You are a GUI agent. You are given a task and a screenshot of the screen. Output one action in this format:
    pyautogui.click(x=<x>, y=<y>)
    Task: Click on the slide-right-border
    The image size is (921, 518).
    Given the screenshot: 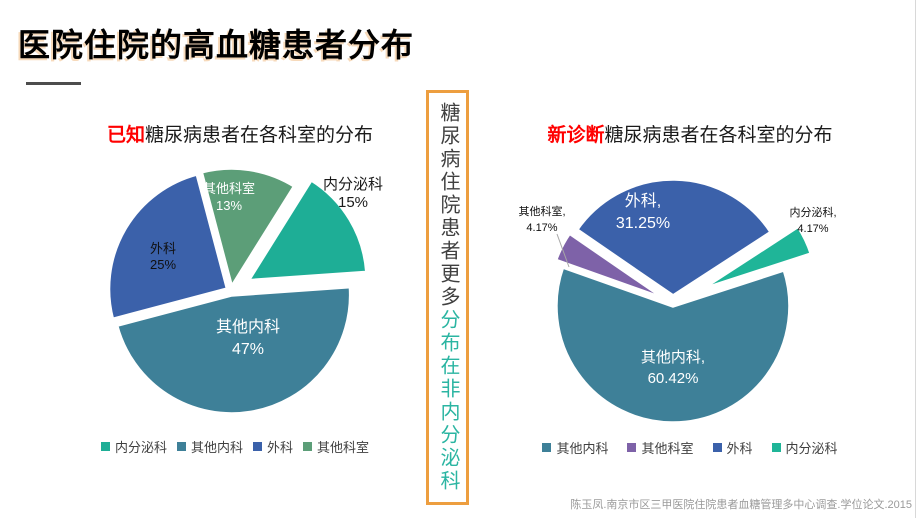 What is the action you would take?
    pyautogui.click(x=915, y=259)
    